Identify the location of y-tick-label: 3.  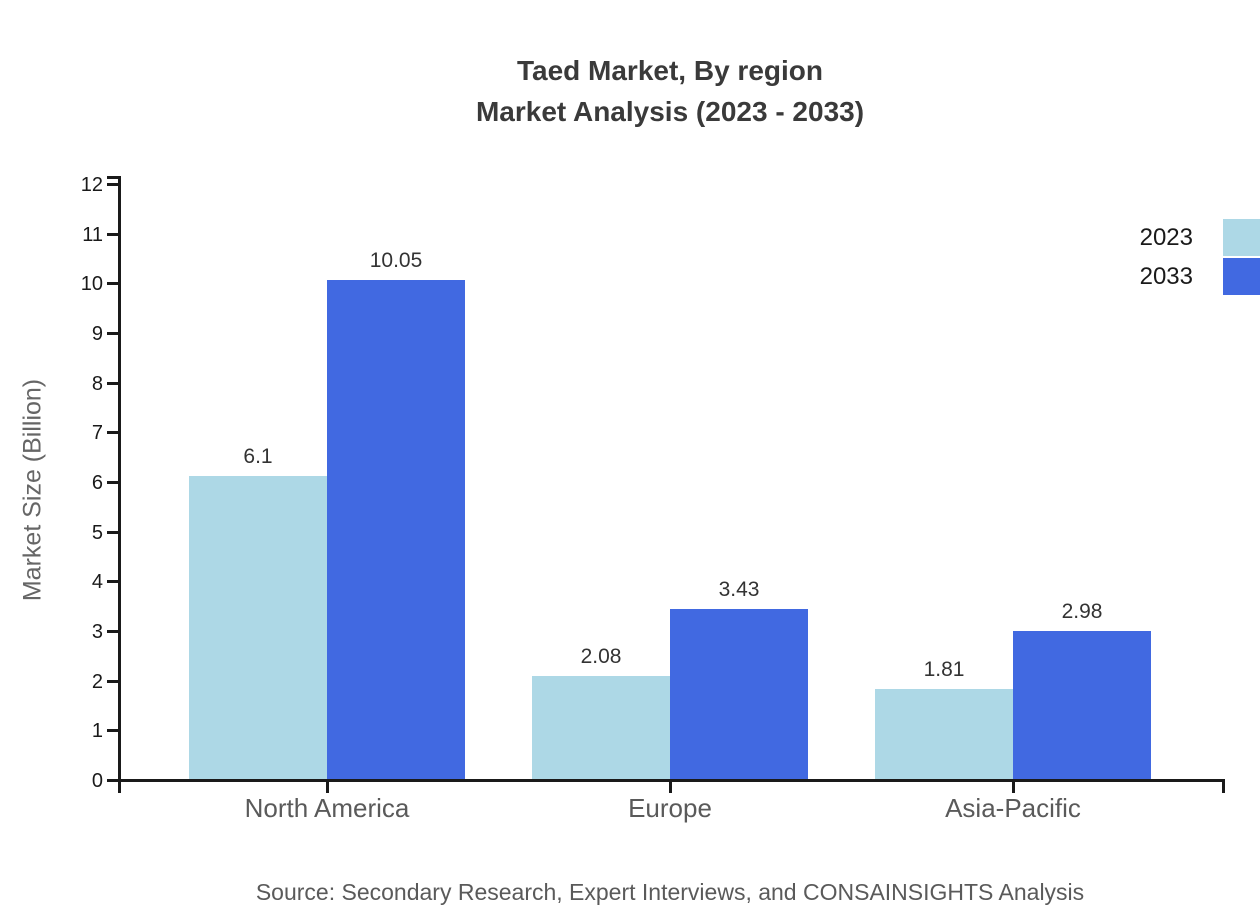
(97, 632).